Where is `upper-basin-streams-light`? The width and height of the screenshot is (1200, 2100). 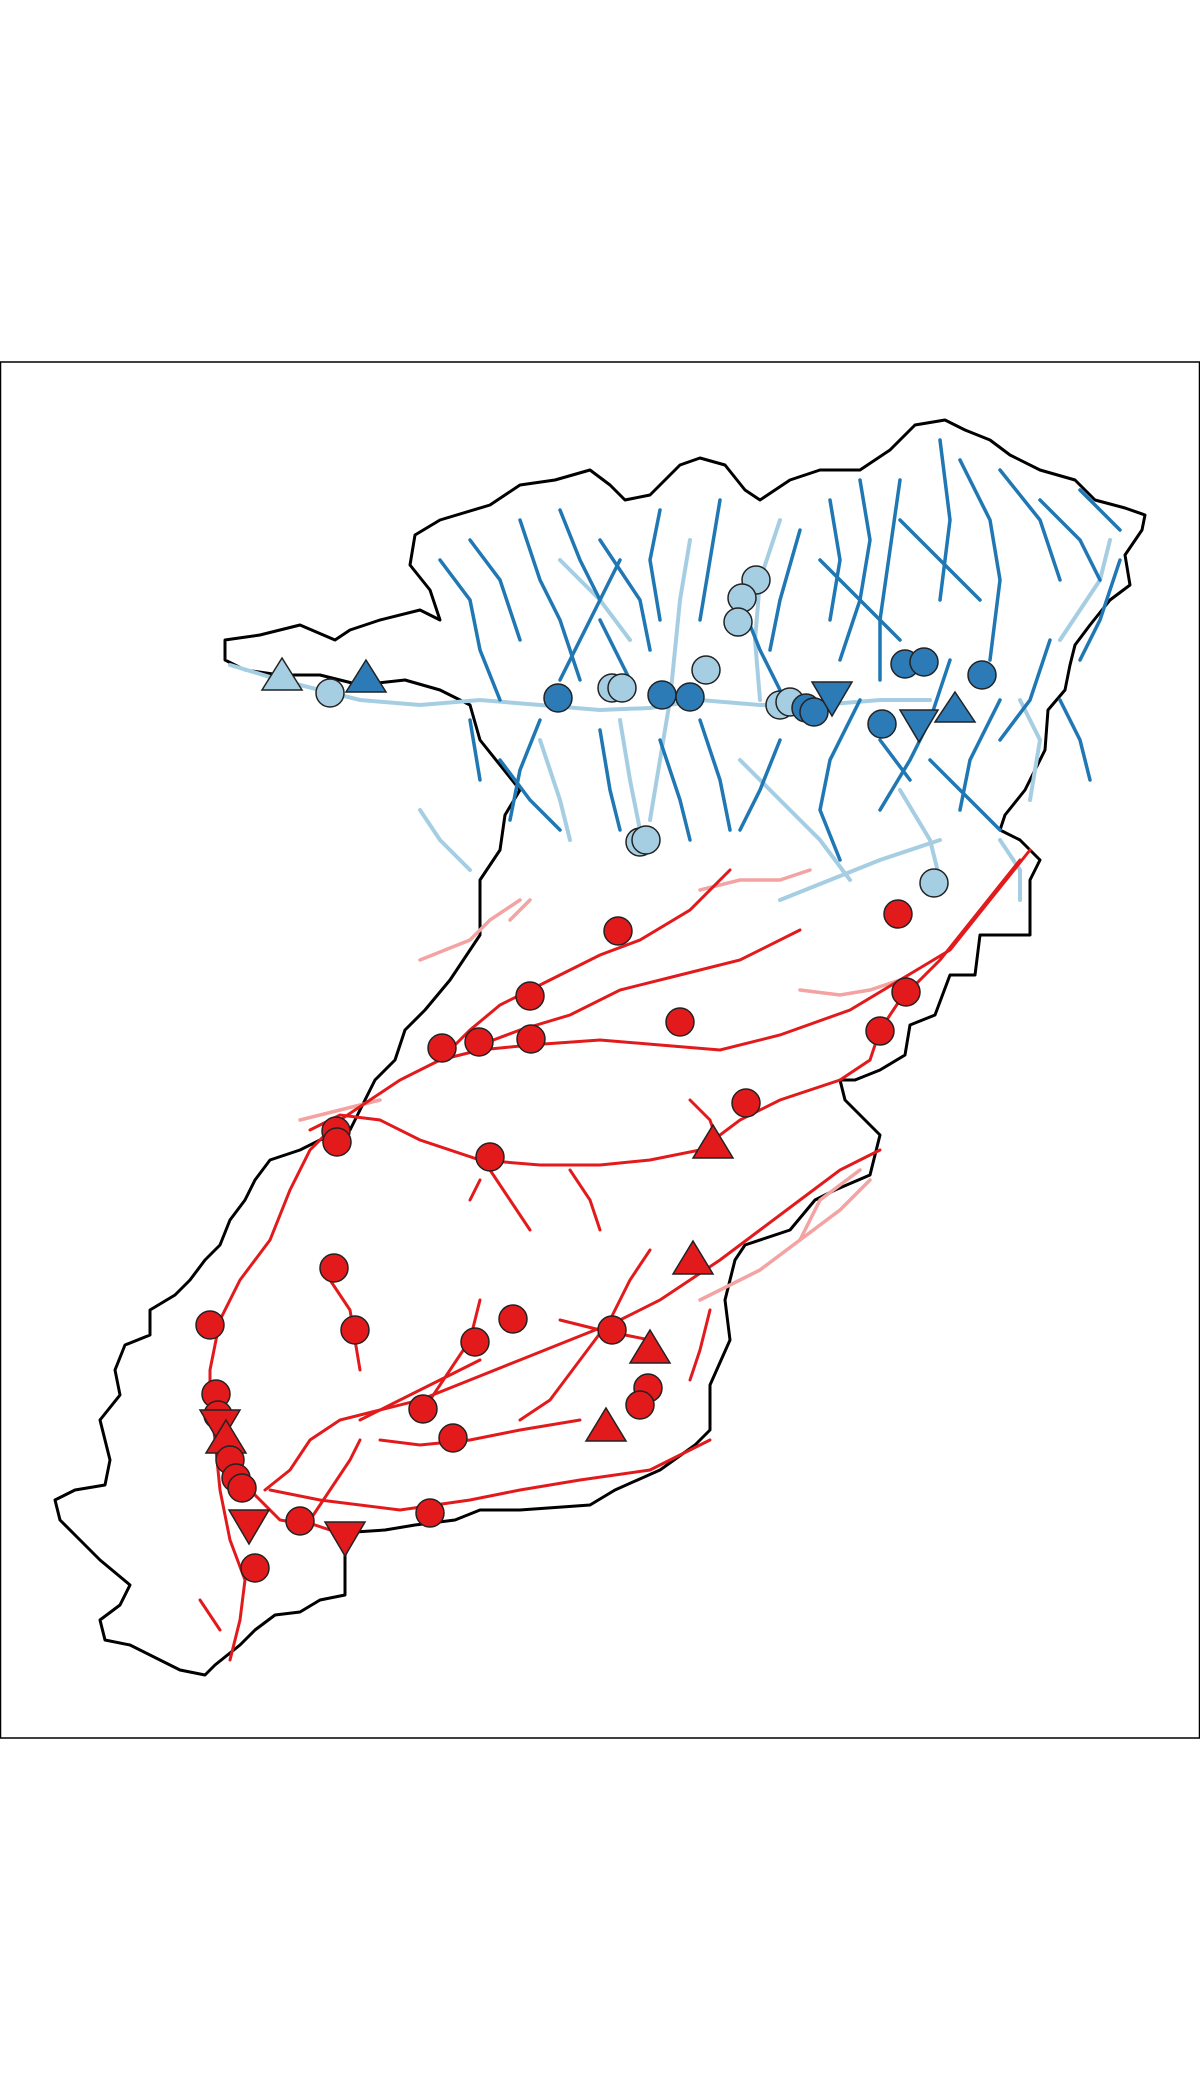
upper-basin-streams-light is located at coordinates (670, 710).